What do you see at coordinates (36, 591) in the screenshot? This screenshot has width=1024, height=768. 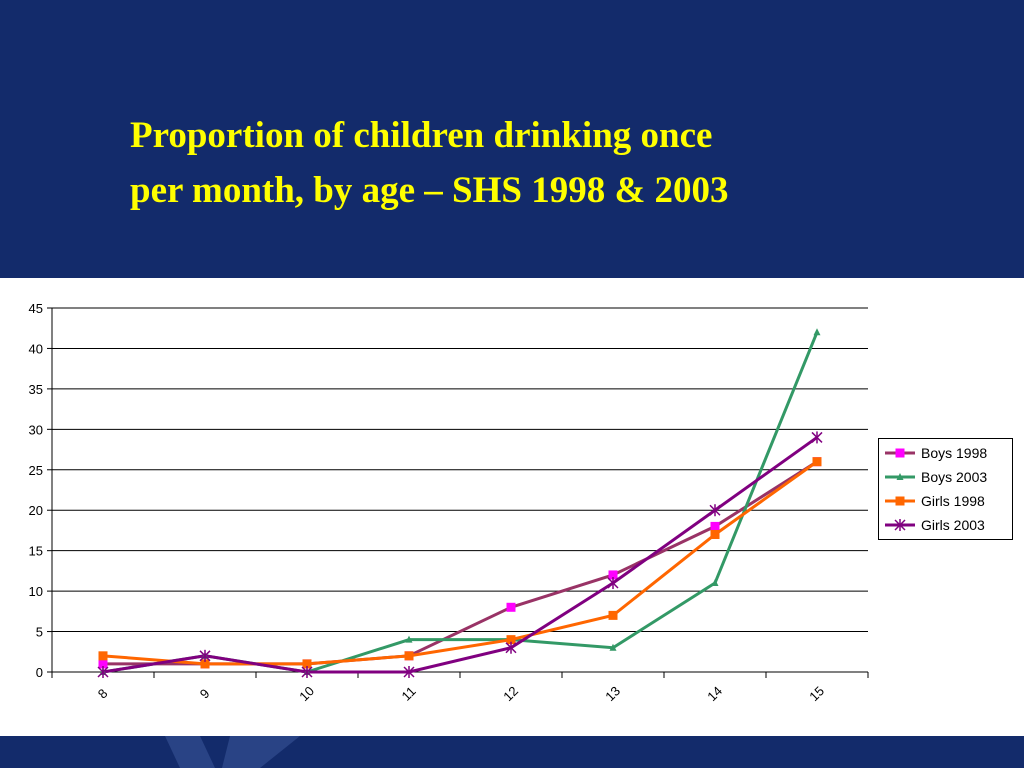 I see `y-tick-label: 10` at bounding box center [36, 591].